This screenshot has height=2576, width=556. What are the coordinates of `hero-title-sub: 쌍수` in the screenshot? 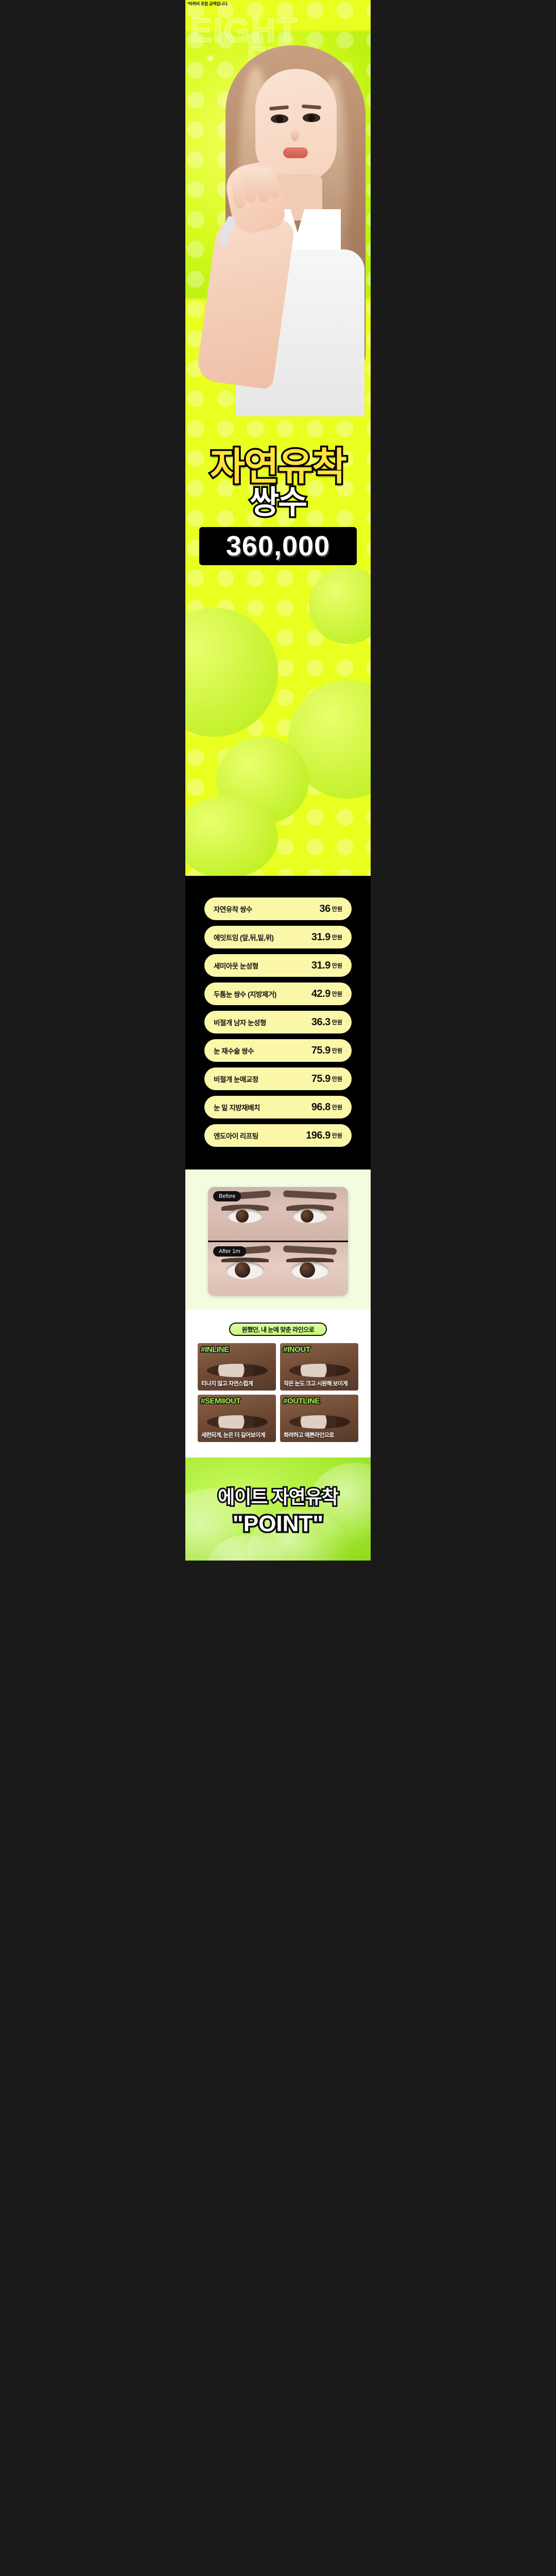 It's located at (278, 503).